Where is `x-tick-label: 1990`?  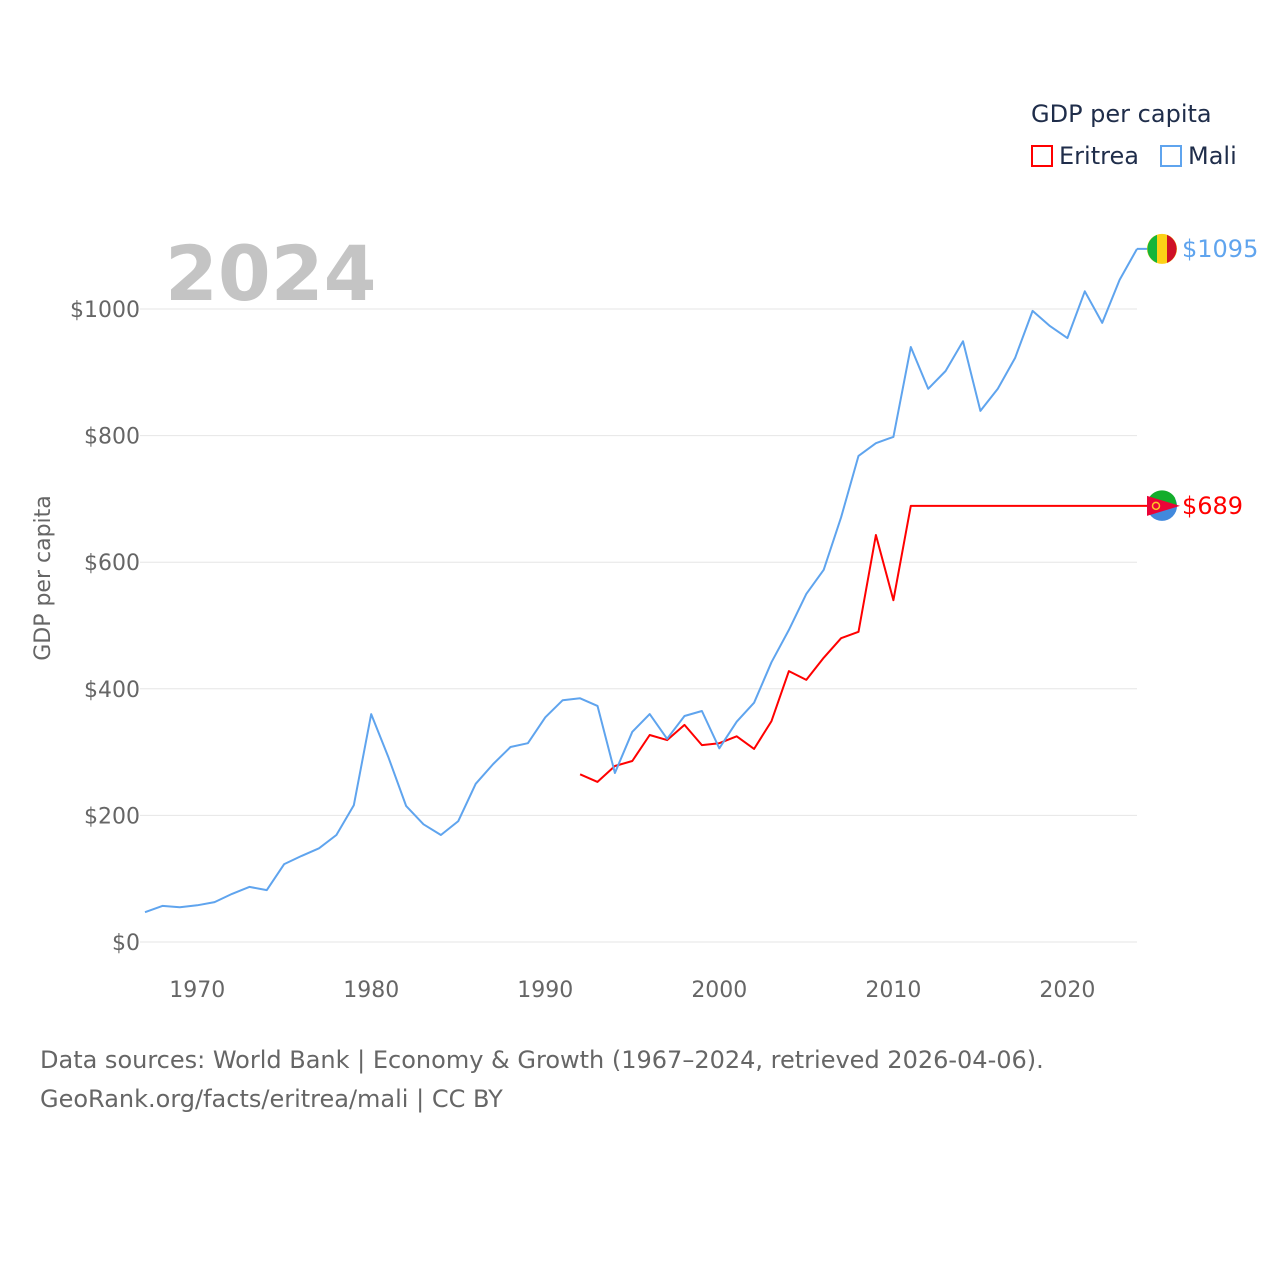
x-tick-label: 1990 is located at coordinates (545, 990).